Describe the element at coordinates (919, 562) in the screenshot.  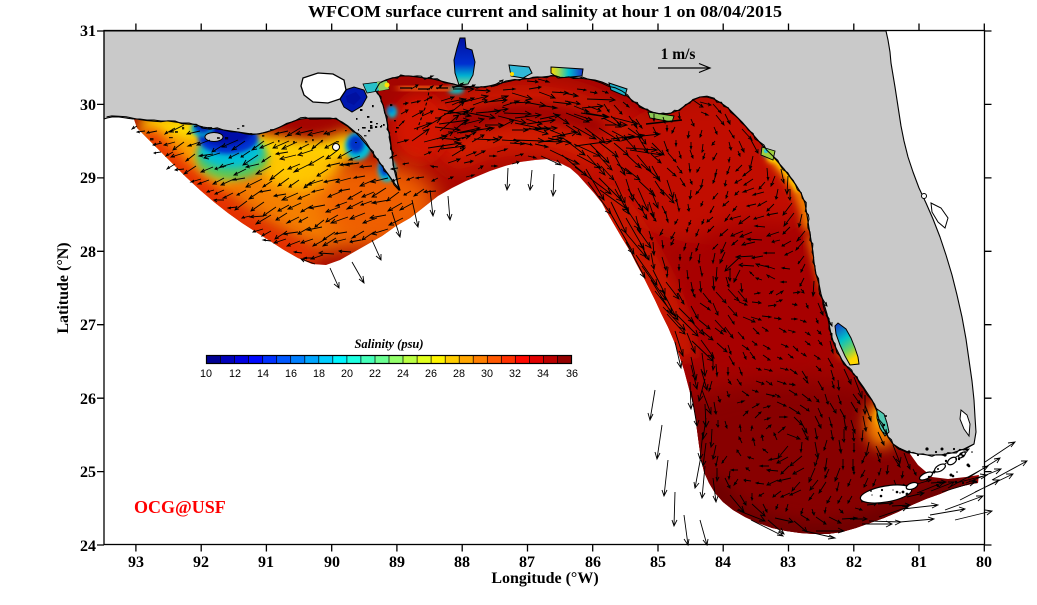
I see `svg-text: 81` at that location.